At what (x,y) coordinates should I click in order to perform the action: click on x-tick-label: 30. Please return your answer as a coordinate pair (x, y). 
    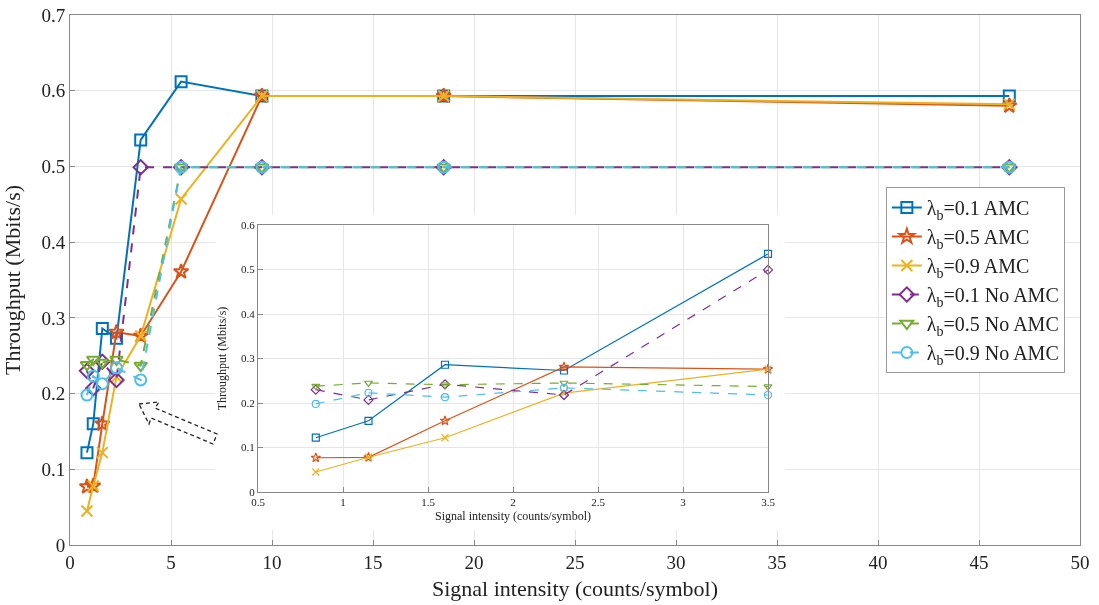
    Looking at the image, I should click on (676, 562).